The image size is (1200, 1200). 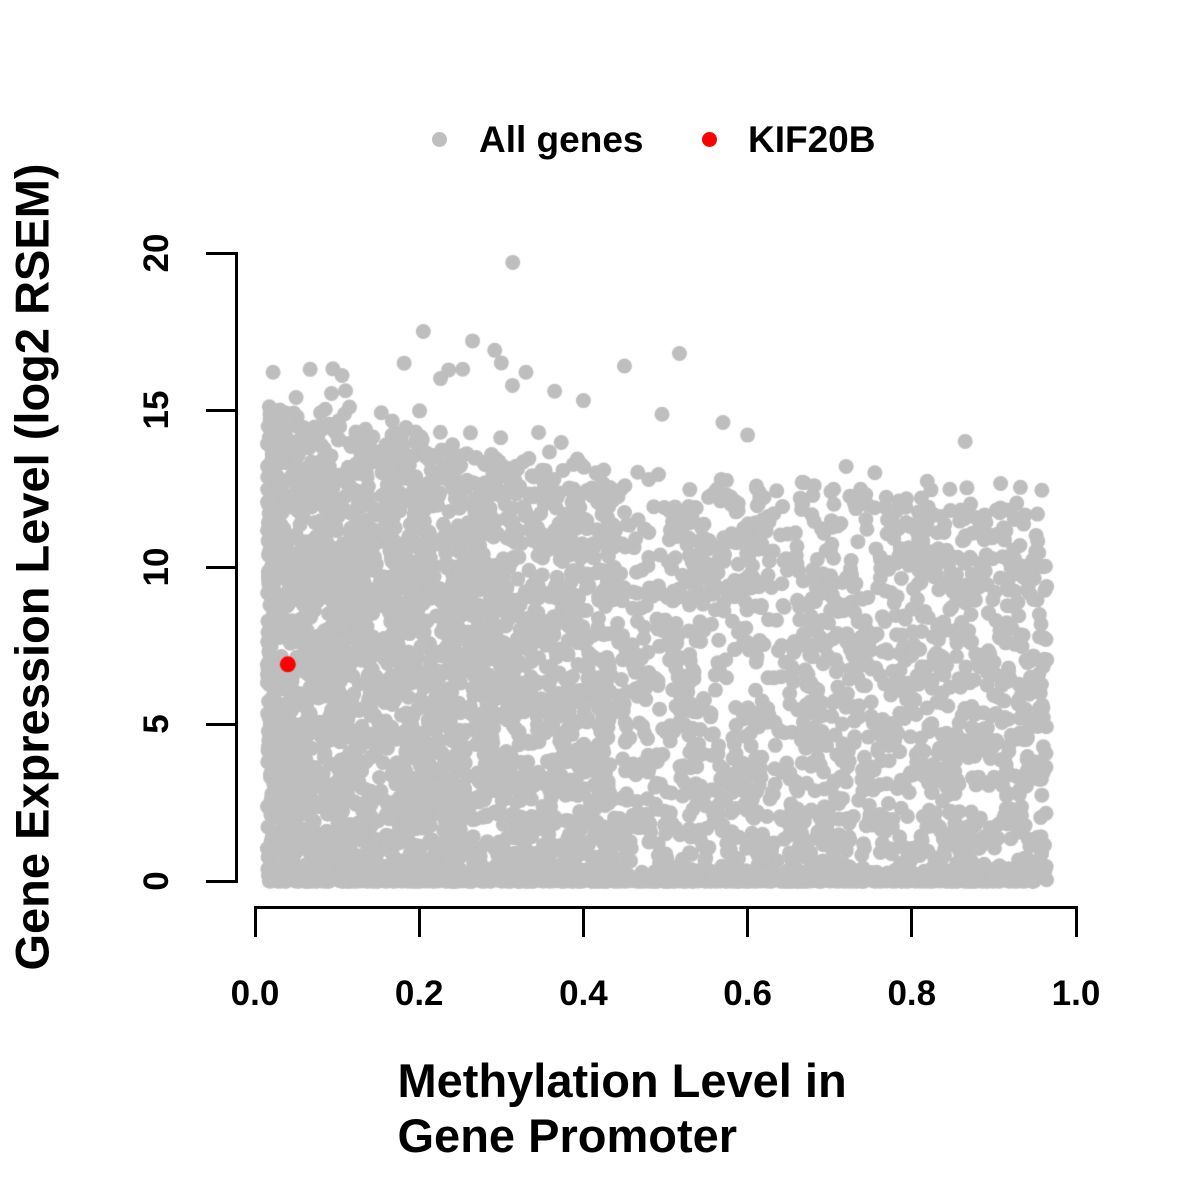 What do you see at coordinates (419, 993) in the screenshot?
I see `x-tick-label-1: 0.2` at bounding box center [419, 993].